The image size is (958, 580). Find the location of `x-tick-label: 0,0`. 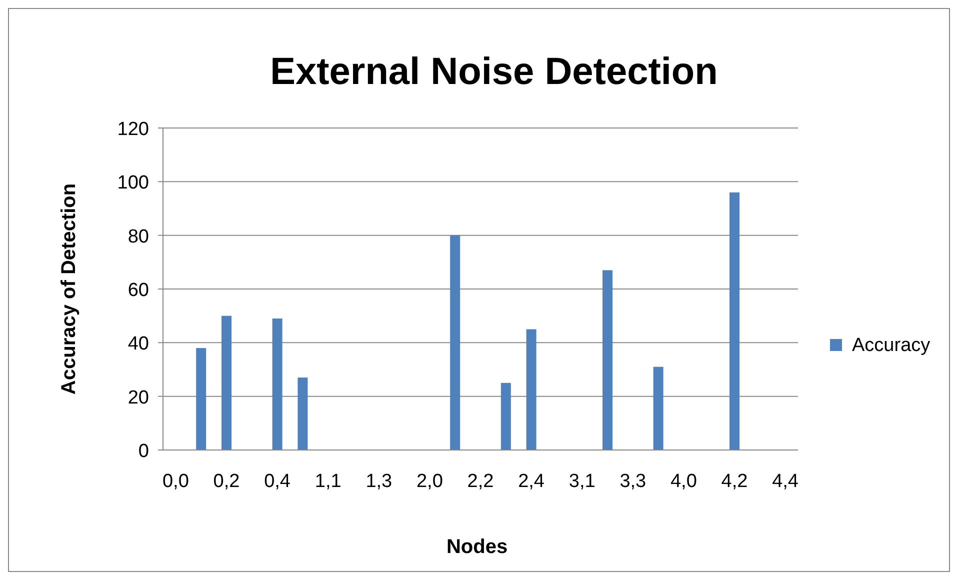

x-tick-label: 0,0 is located at coordinates (175, 481).